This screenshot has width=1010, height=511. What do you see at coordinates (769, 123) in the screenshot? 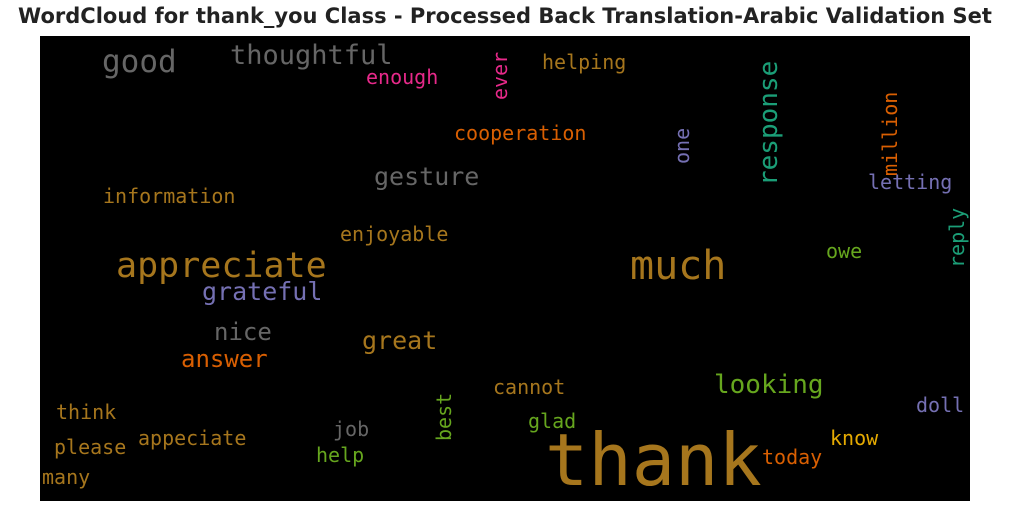
I see `word-response: response` at bounding box center [769, 123].